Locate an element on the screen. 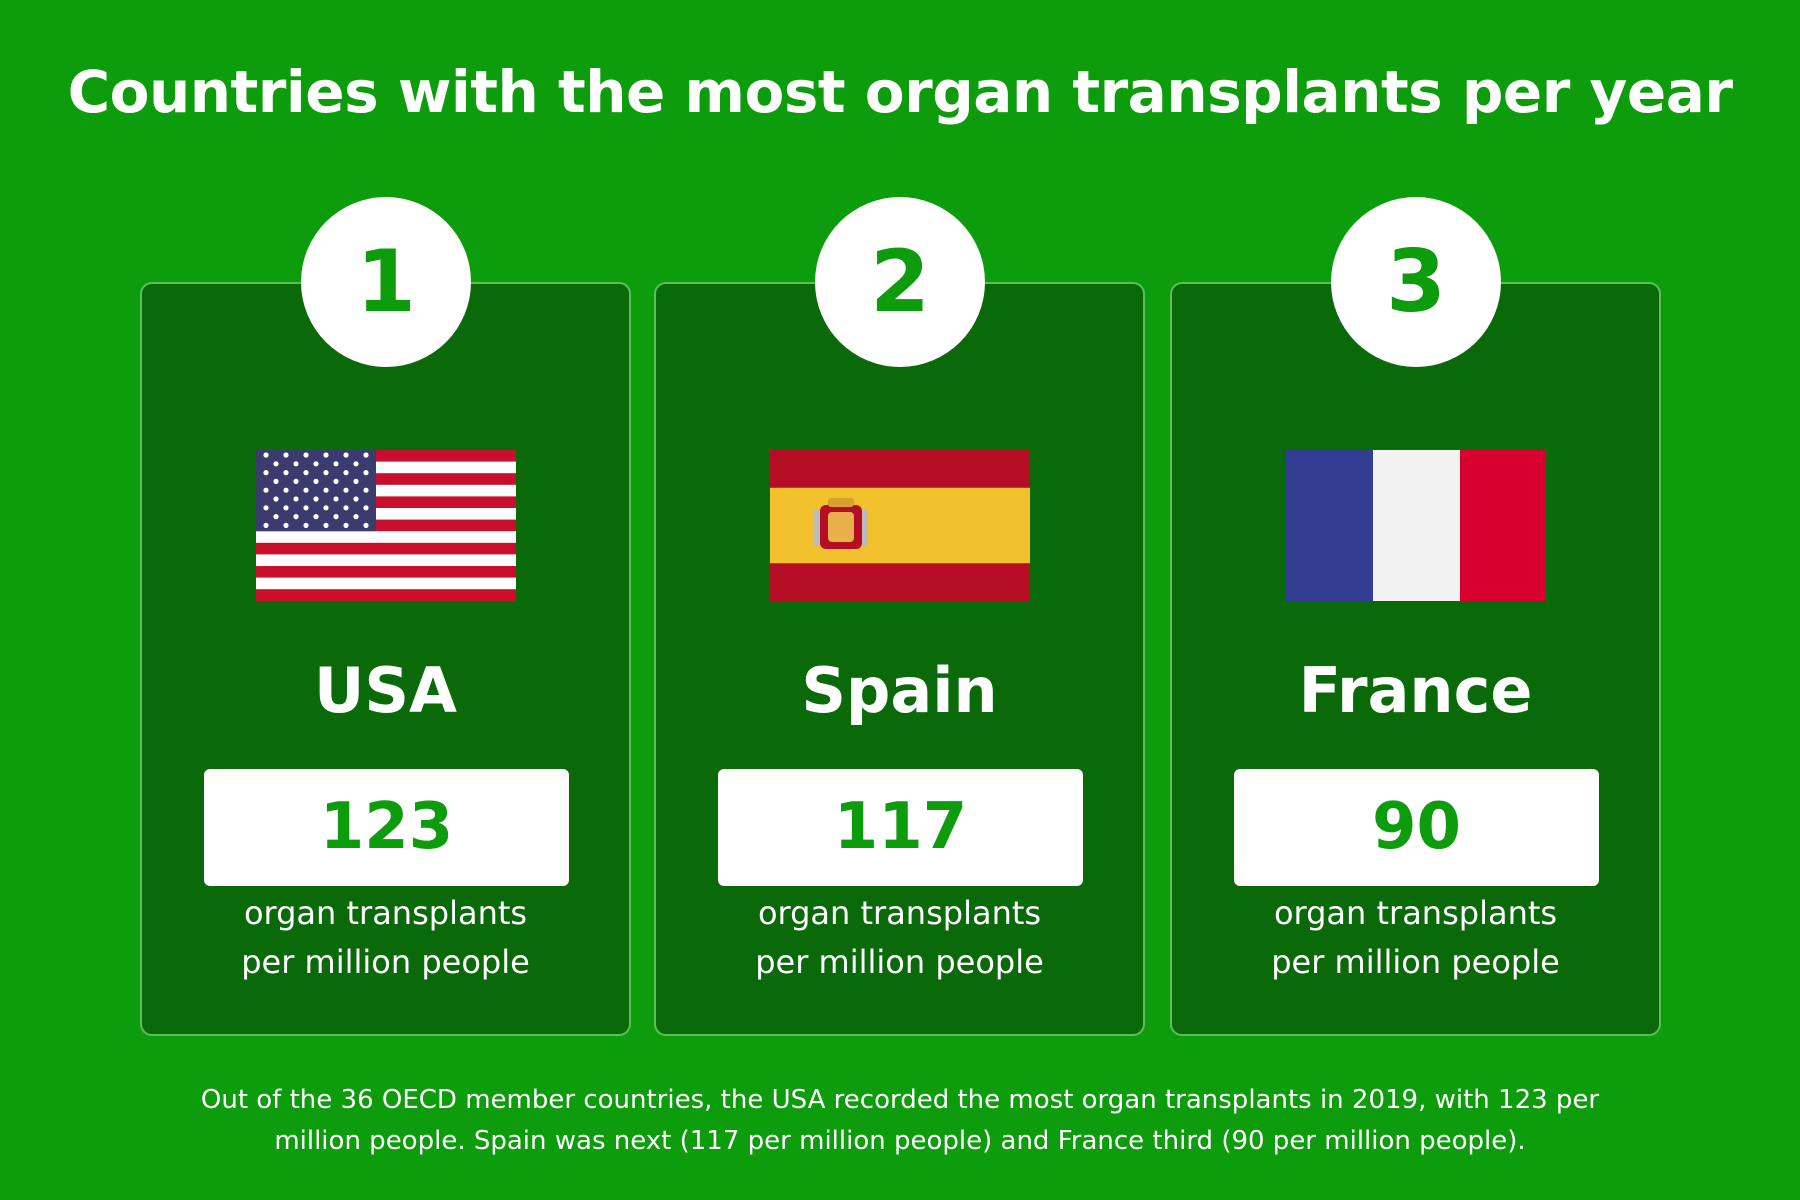 Image resolution: width=1800 pixels, height=1200 pixels. value: 90 is located at coordinates (1416, 827).